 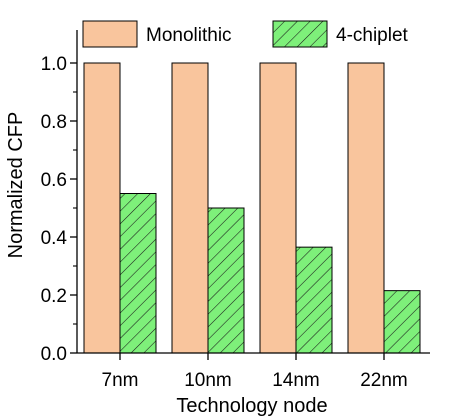 What do you see at coordinates (402, 322) in the screenshot?
I see `bar-4-chiplet-22nm` at bounding box center [402, 322].